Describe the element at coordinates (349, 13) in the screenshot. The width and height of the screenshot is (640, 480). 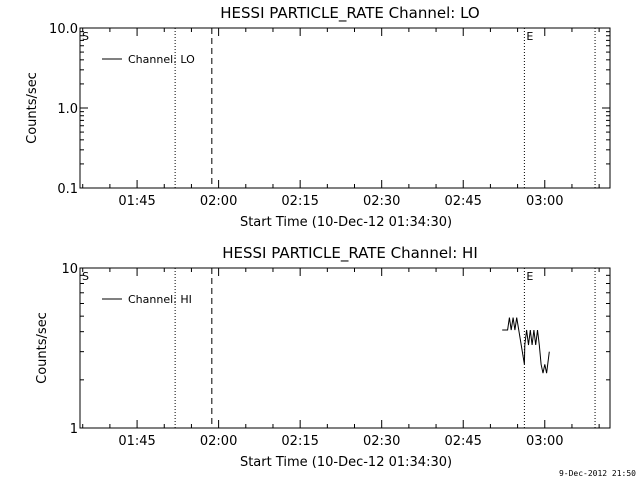
I see `chart-title-lo: HESSI PARTICLE_RATE Channel: LO` at that location.